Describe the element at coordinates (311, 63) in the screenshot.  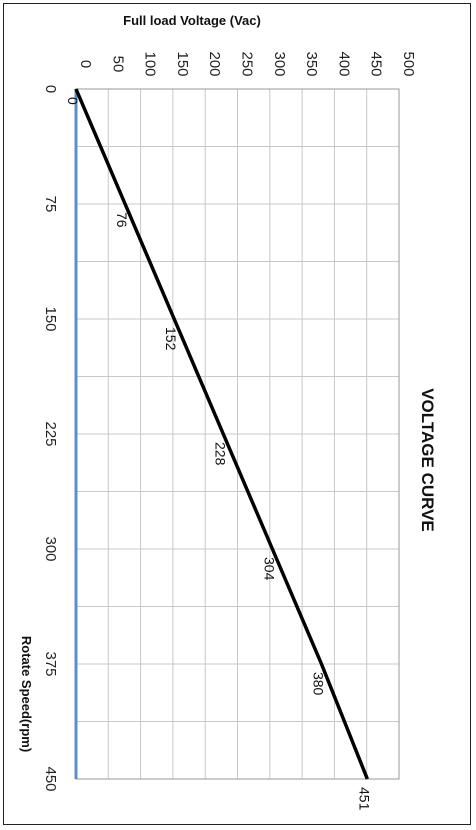
I see `y-tick-label-350: 350` at that location.